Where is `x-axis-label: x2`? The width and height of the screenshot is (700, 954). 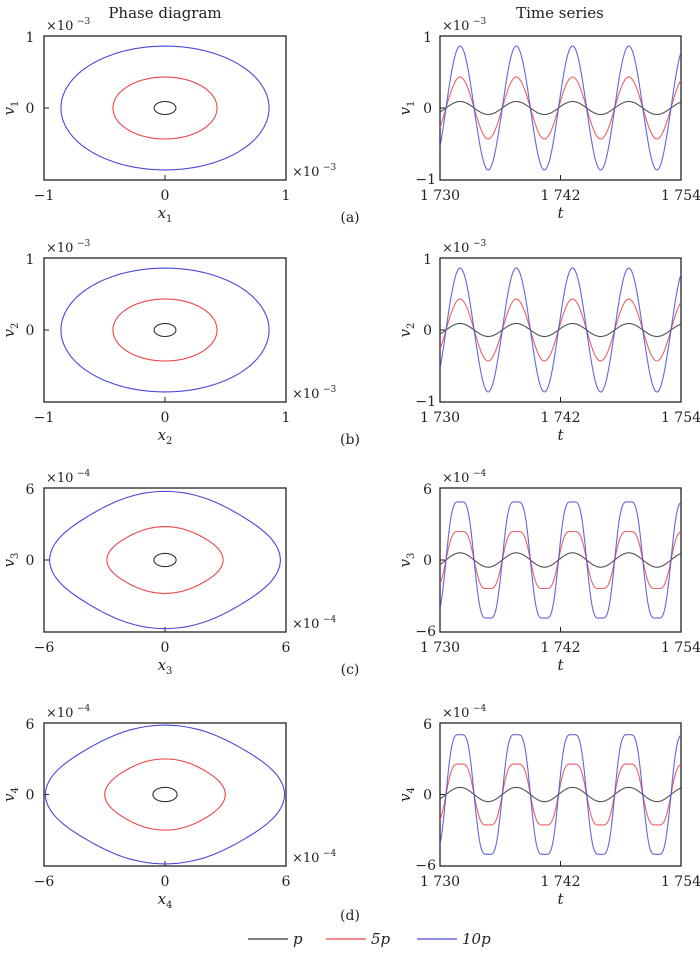
x-axis-label: x2 is located at coordinates (165, 436).